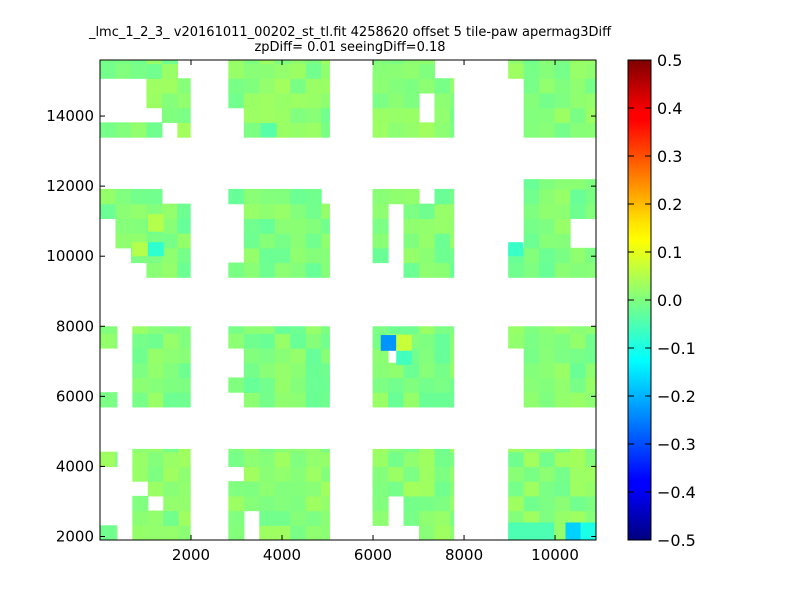  I want to click on y-tick-label: 2000, so click(75, 536).